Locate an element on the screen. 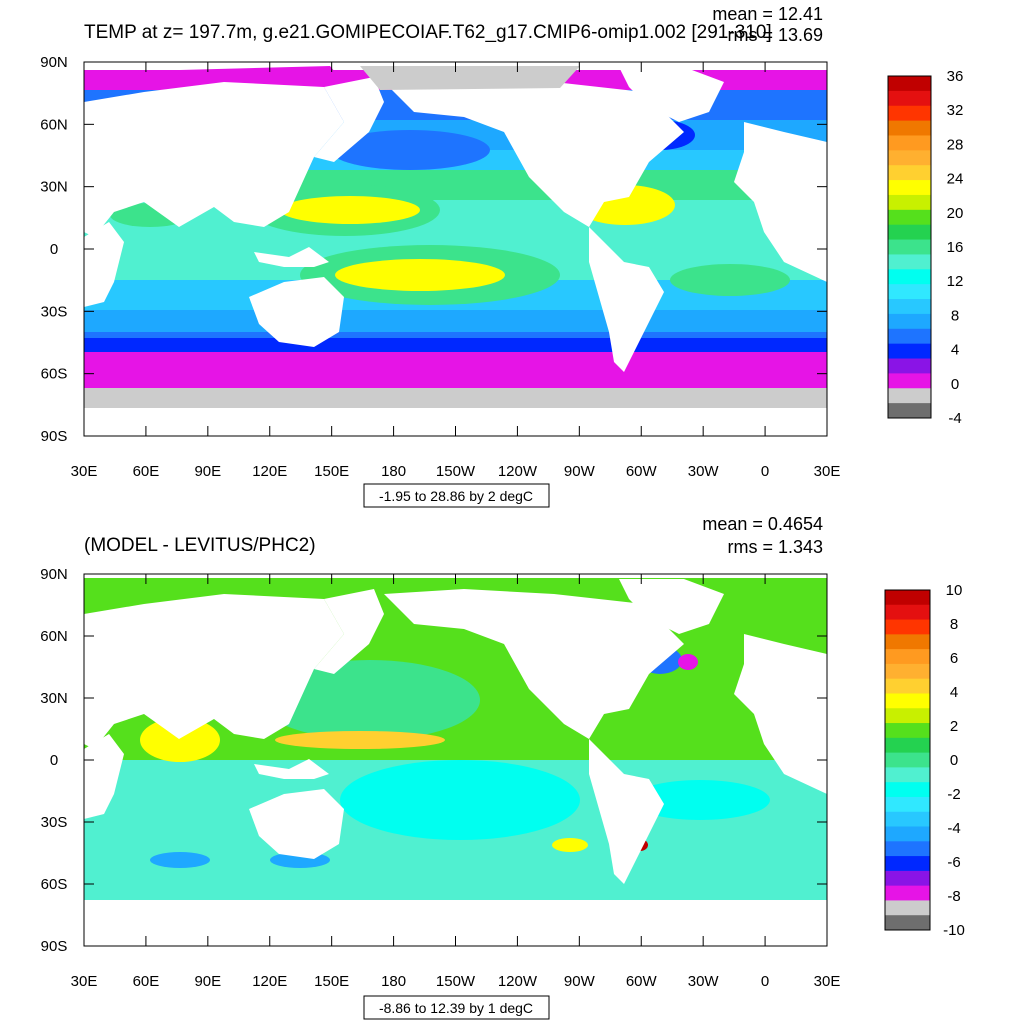  mean-label: mean = 0.4654 is located at coordinates (762, 524).